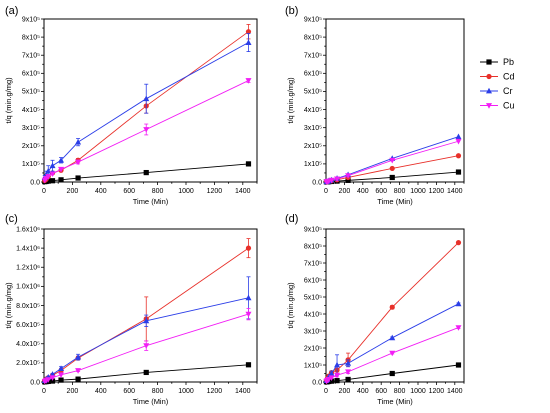  Describe the element at coordinates (28, 229) in the screenshot. I see `y-tick-label: 1.6x10⁶` at that location.